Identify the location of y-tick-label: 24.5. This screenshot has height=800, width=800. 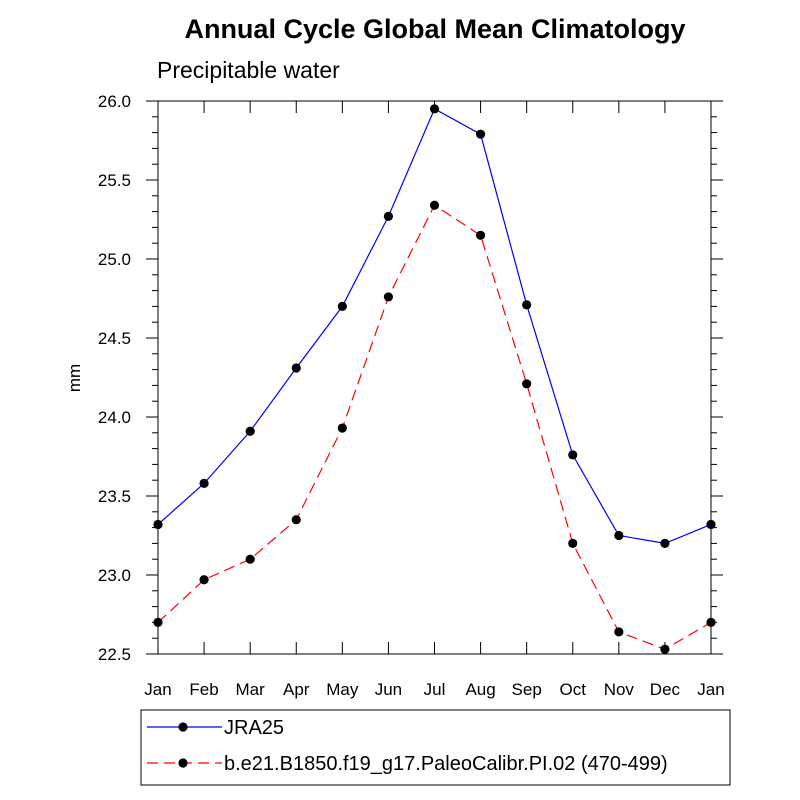
(114, 338).